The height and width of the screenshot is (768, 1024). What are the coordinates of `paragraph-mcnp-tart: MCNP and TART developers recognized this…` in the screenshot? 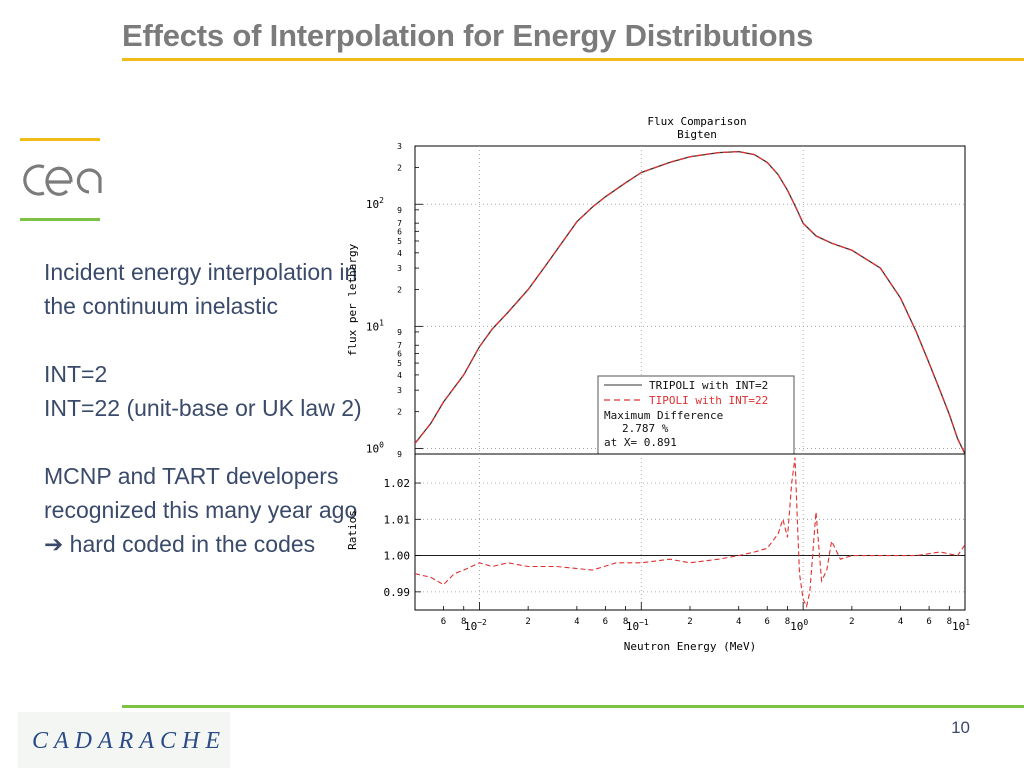 It's located at (204, 510).